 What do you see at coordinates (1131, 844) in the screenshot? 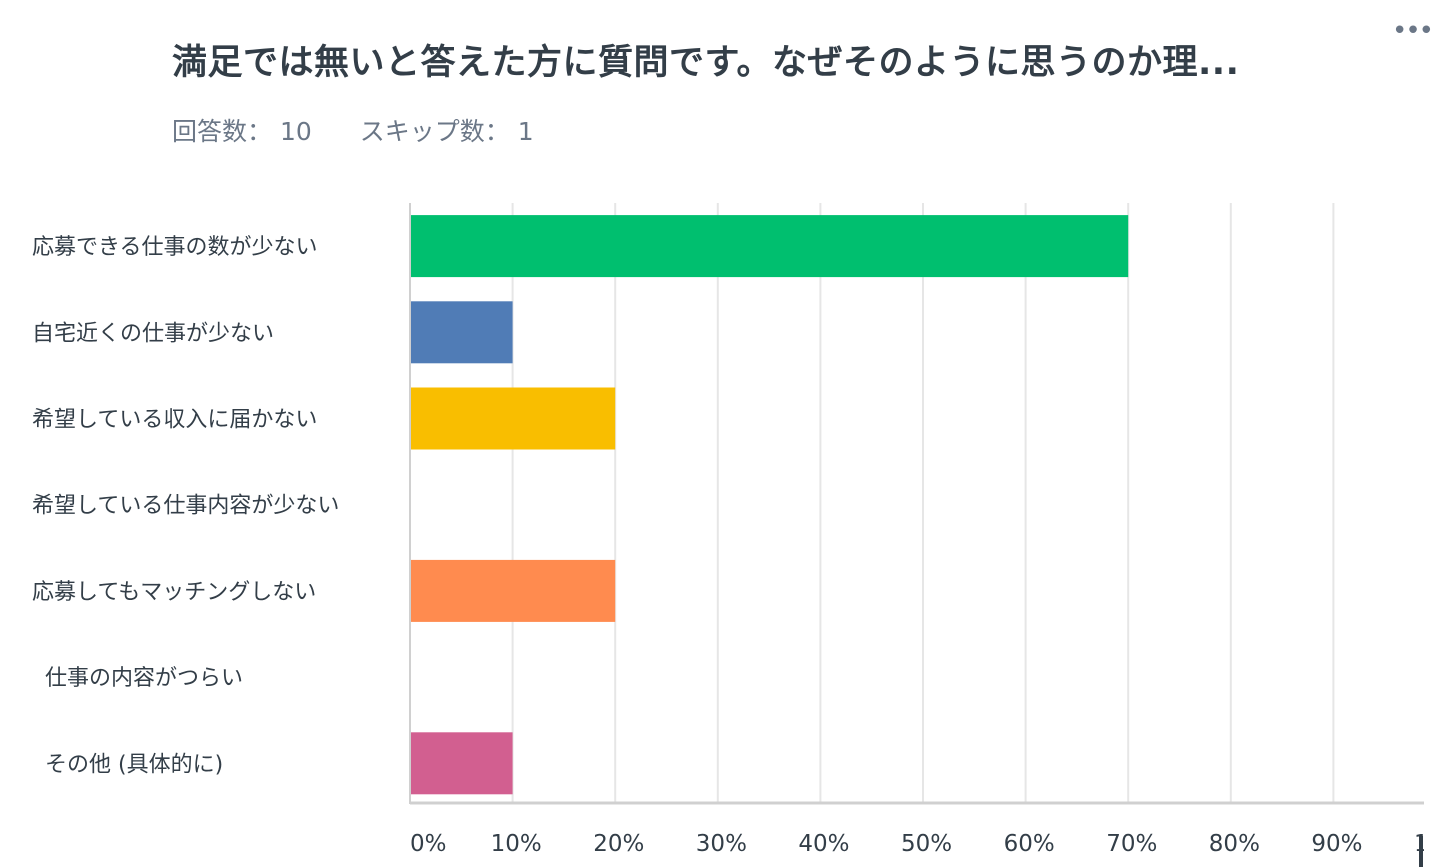
I see `x-tick-label: 70%` at bounding box center [1131, 844].